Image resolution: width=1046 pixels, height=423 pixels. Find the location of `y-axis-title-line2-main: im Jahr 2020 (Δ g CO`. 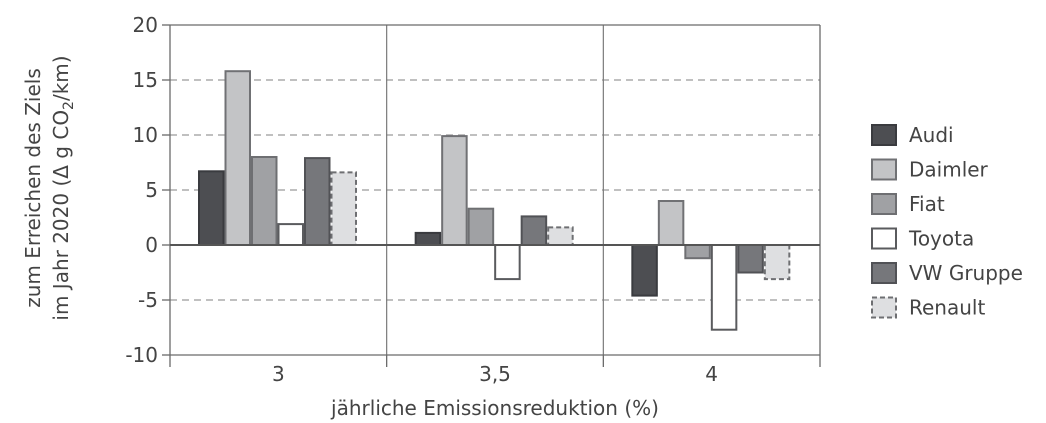

y-axis-title-line2-main: im Jahr 2020 (Δ g CO is located at coordinates (61, 215).